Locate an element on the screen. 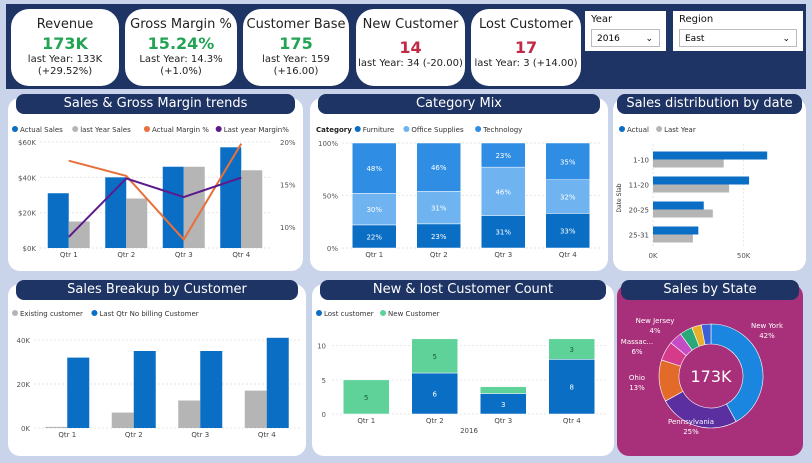 Image resolution: width=812 pixels, height=463 pixels. kpi-title: Lost Customer is located at coordinates (526, 24).